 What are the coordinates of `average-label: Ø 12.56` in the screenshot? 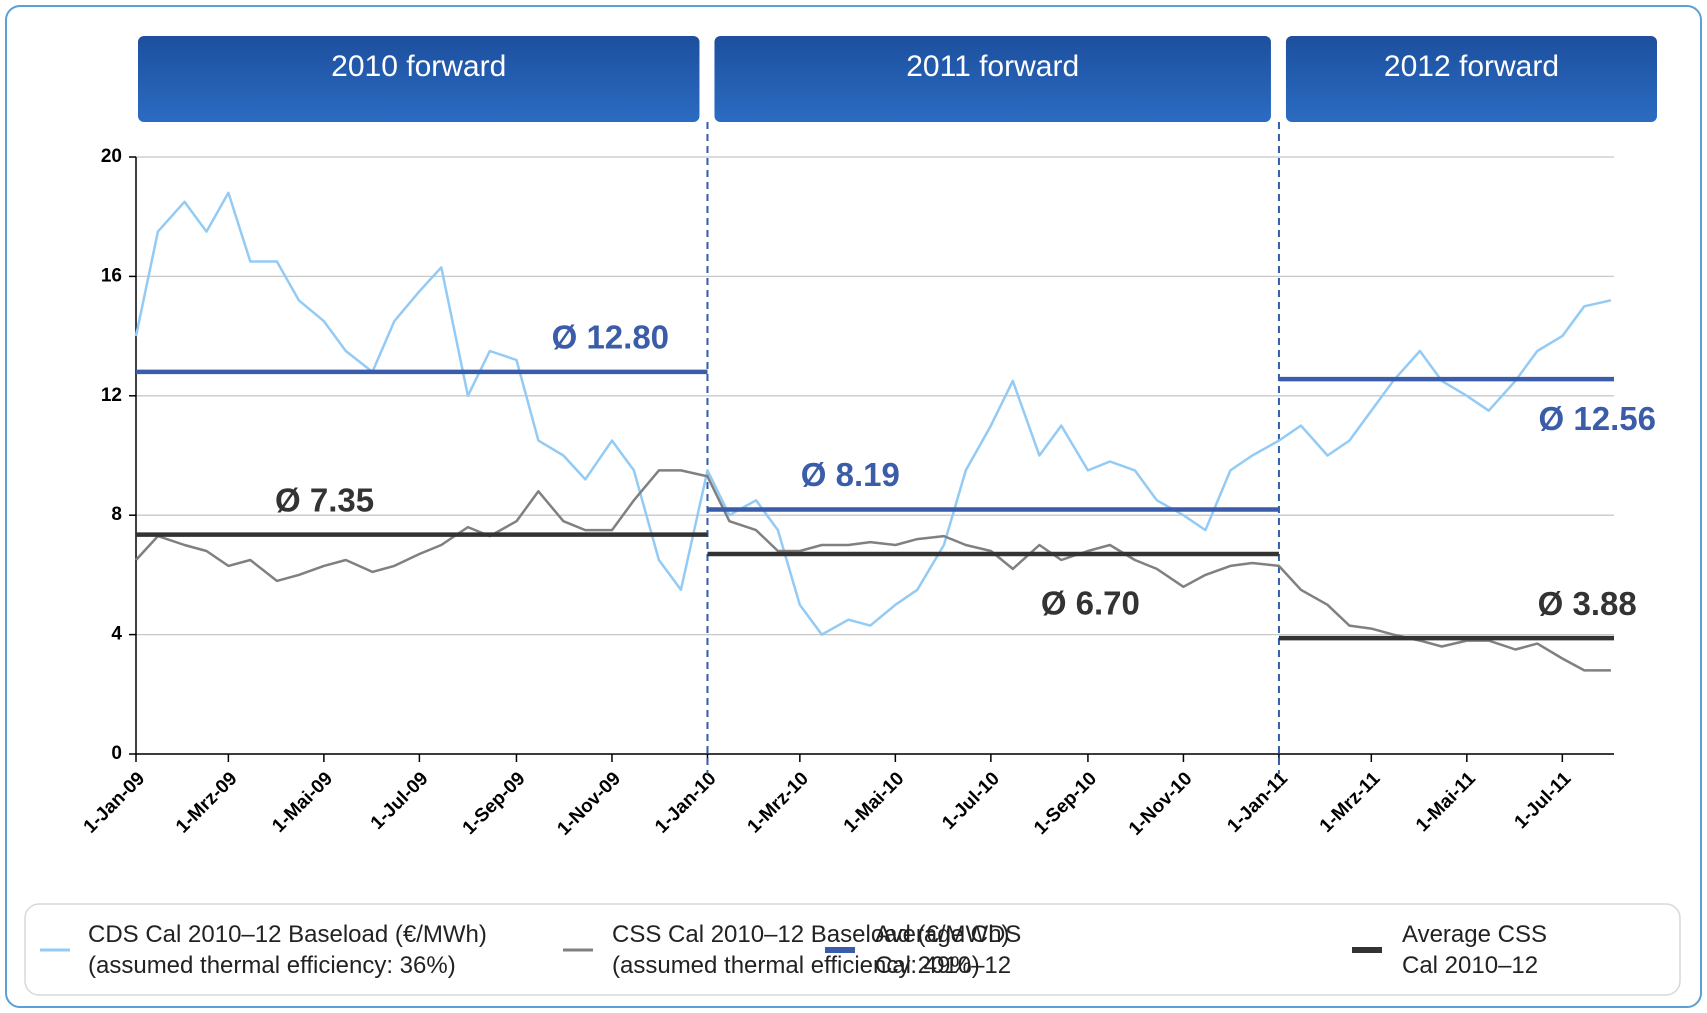 It's located at (1597, 418).